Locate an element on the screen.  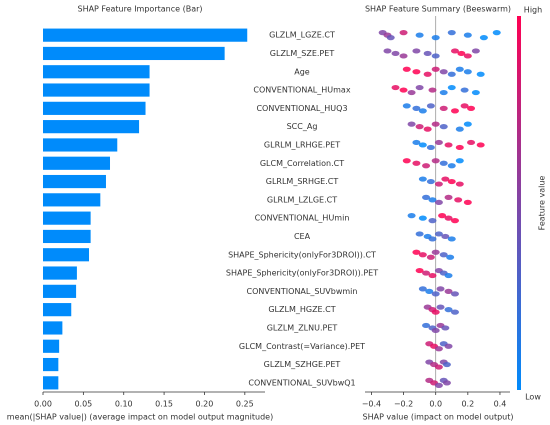
x-tick-label: 0.20 is located at coordinates (205, 404).